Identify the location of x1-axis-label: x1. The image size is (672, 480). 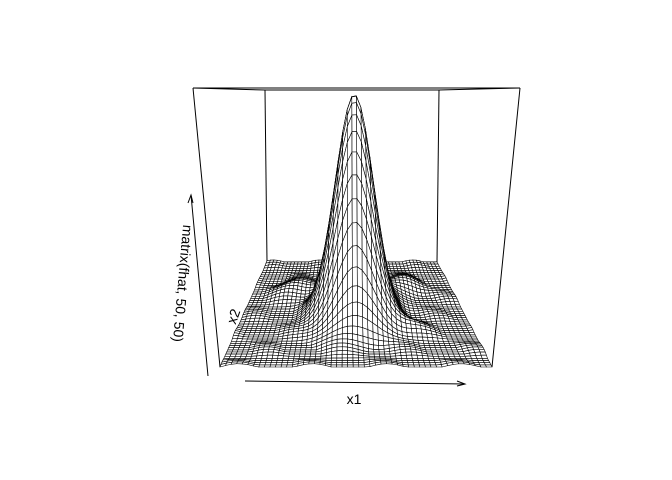
(354, 399).